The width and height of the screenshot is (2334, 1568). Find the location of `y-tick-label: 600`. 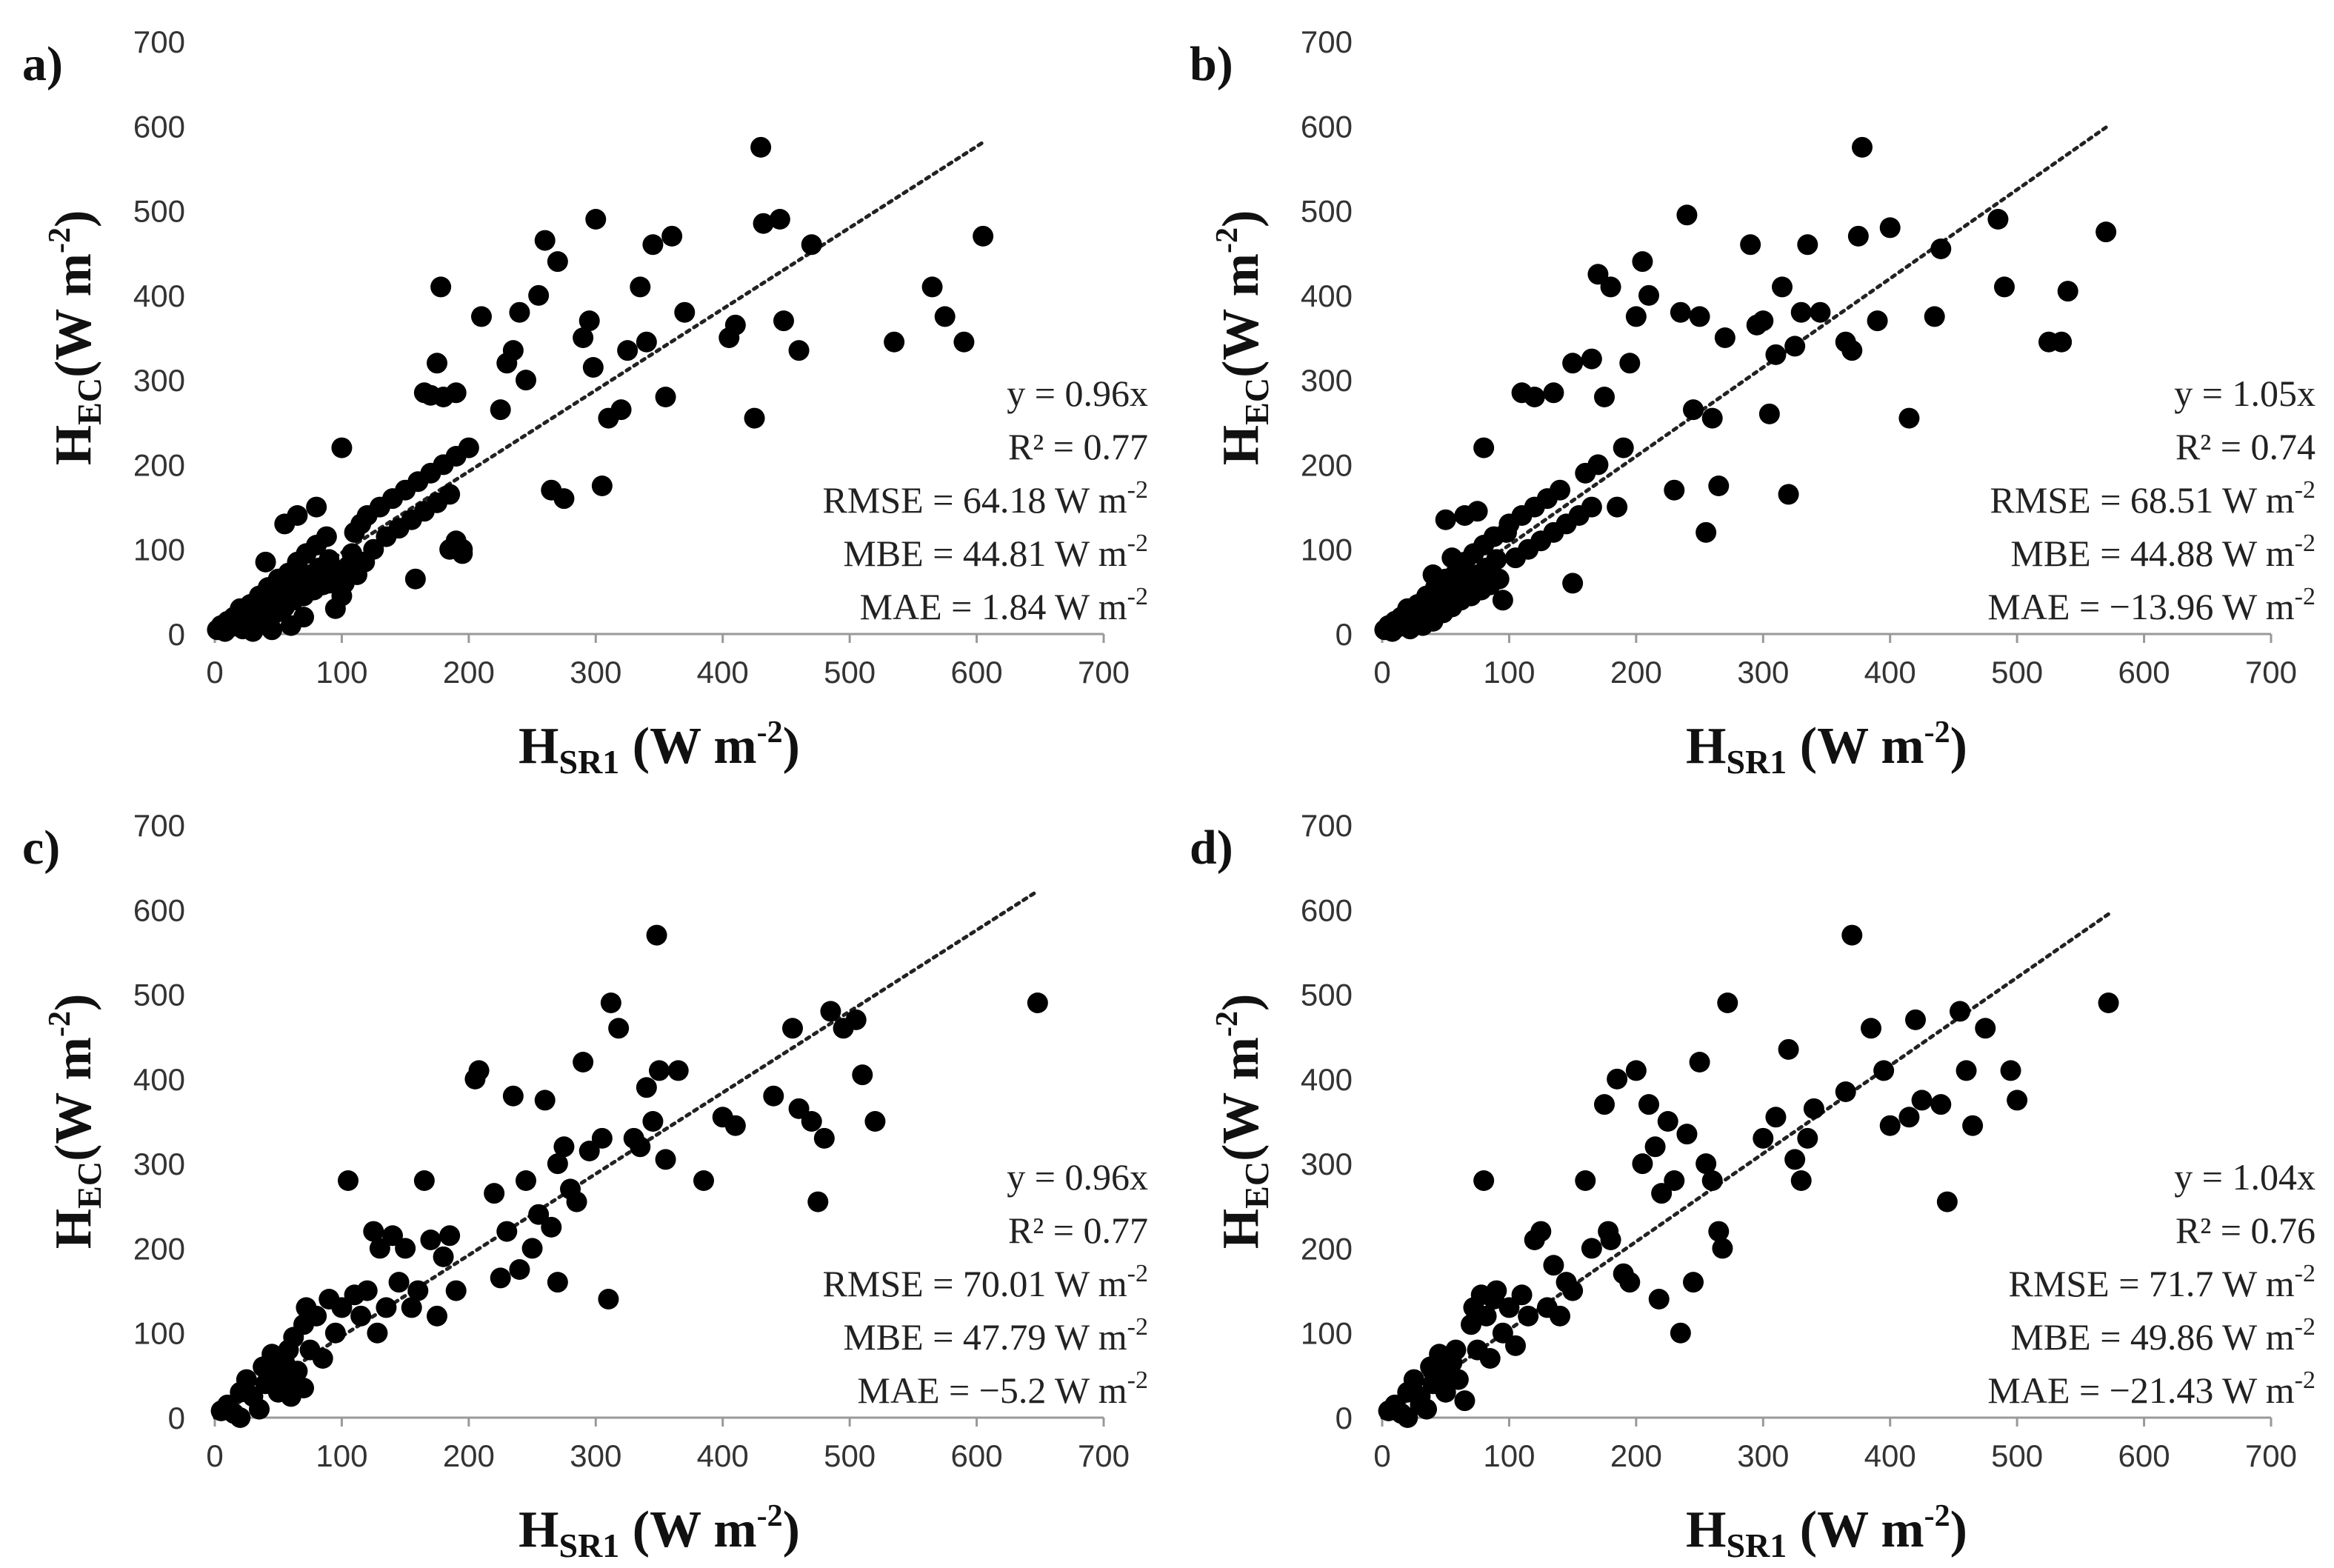

y-tick-label: 600 is located at coordinates (1327, 910).